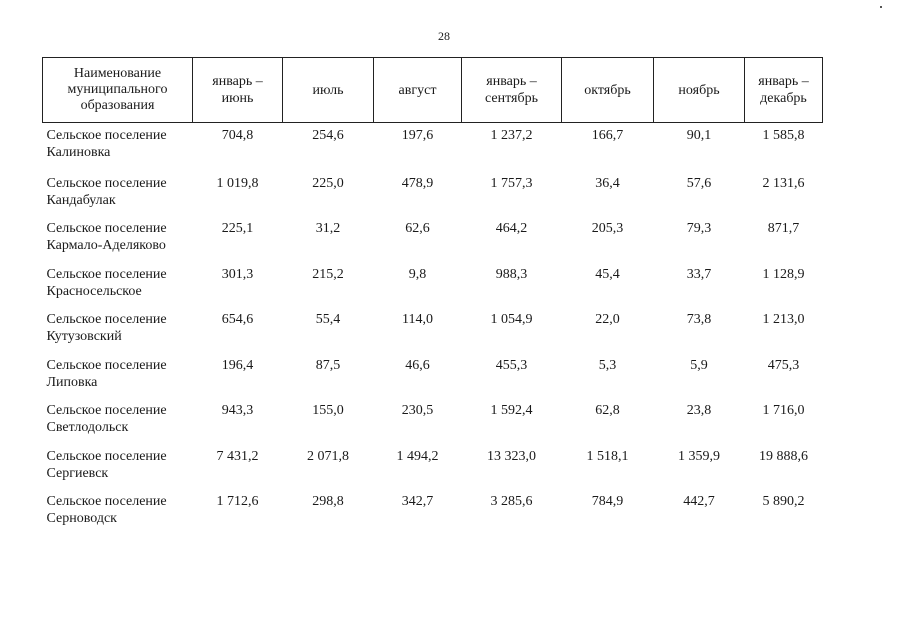 This screenshot has width=905, height=640. What do you see at coordinates (783, 90) in the screenshot?
I see `column-header: январь – декабрь` at bounding box center [783, 90].